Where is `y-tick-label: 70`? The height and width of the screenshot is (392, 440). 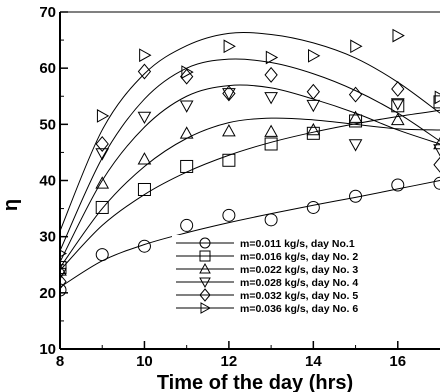
y-tick-label: 70 is located at coordinates (47, 12).